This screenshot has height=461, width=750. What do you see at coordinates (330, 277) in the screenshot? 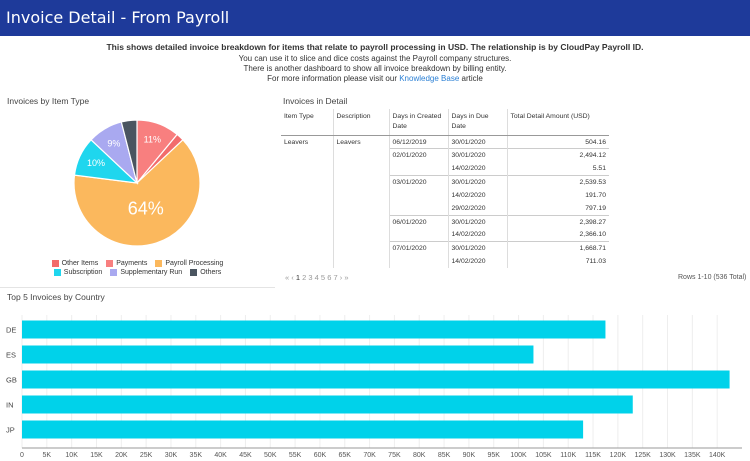
I see `page-number-button: 6` at bounding box center [330, 277].